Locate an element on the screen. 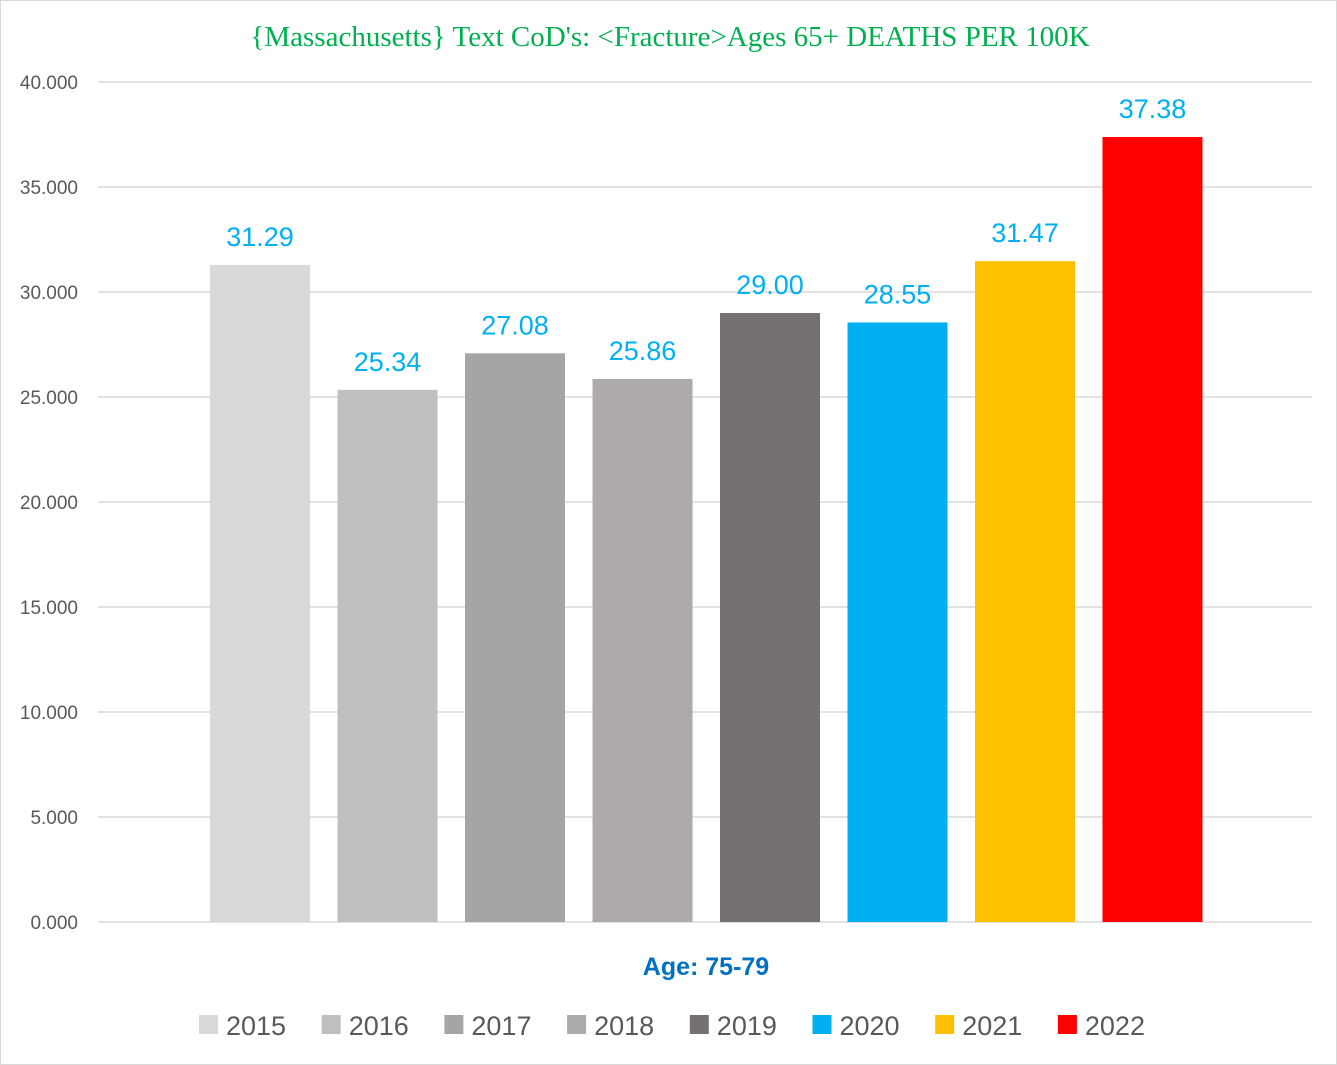 Image resolution: width=1337 pixels, height=1065 pixels. legend-label-2020: 2020 is located at coordinates (870, 1026).